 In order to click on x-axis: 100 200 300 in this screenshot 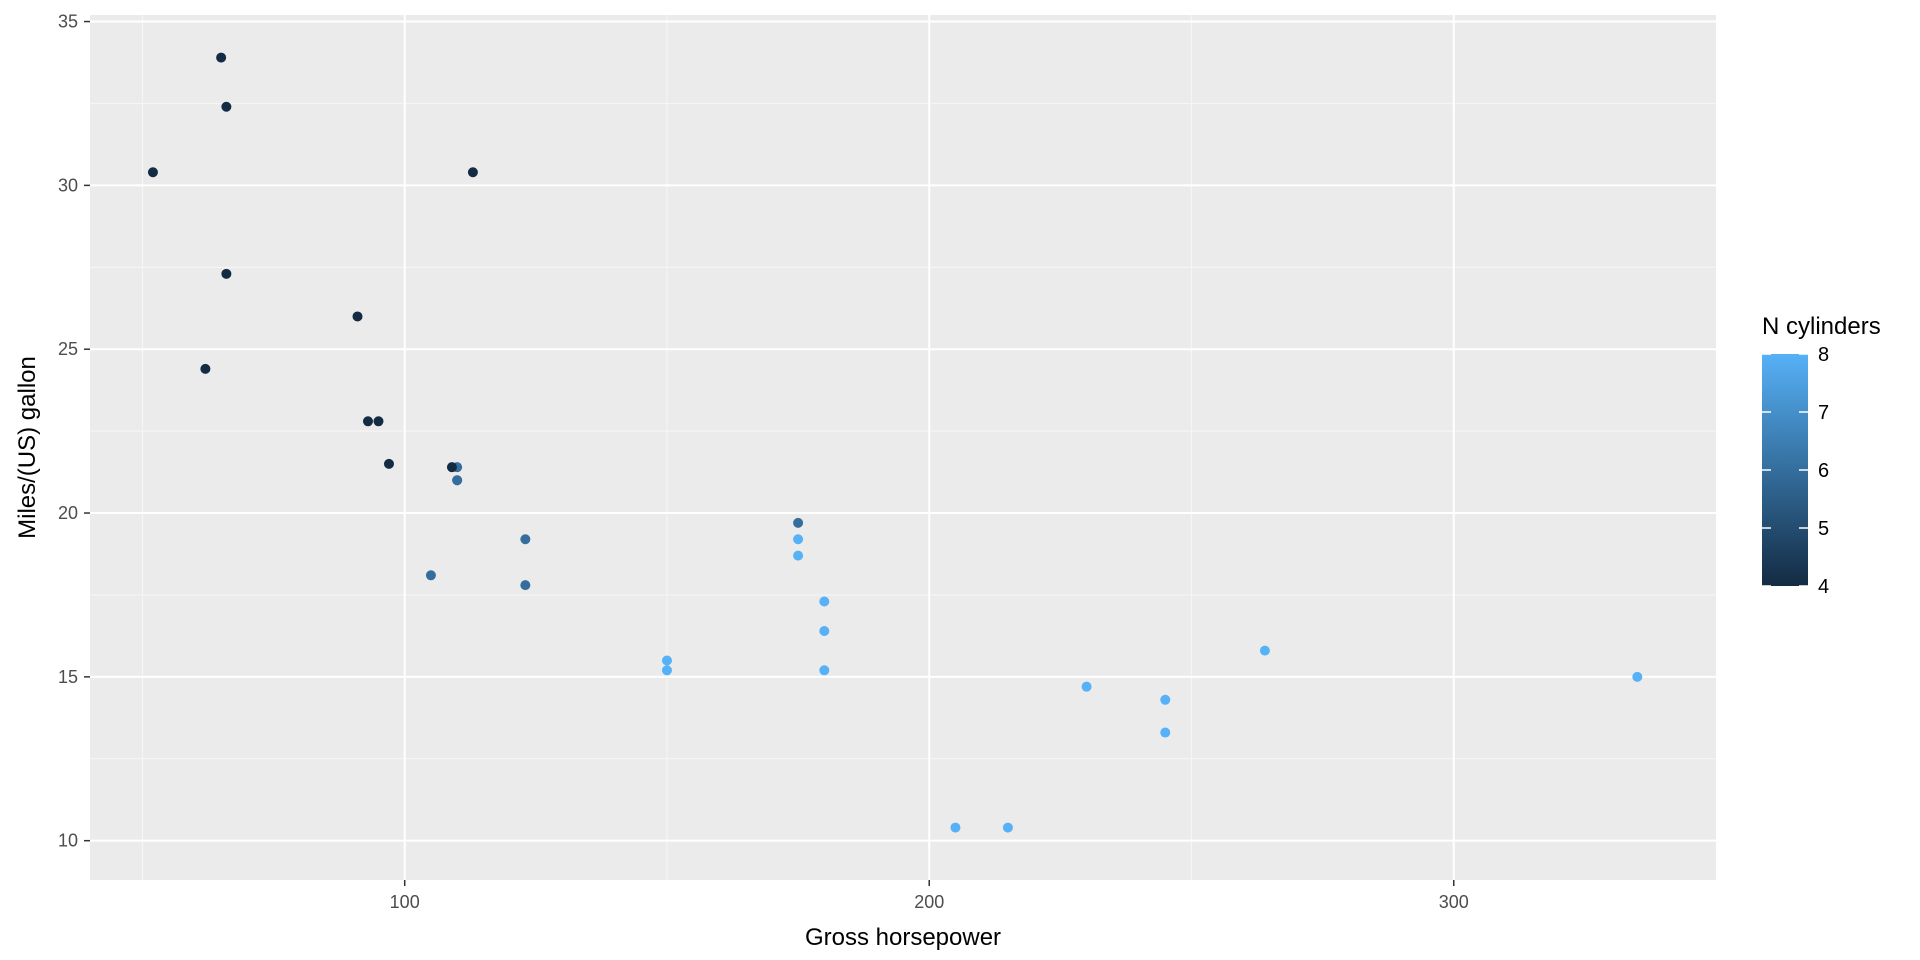, I will do `click(929, 896)`.